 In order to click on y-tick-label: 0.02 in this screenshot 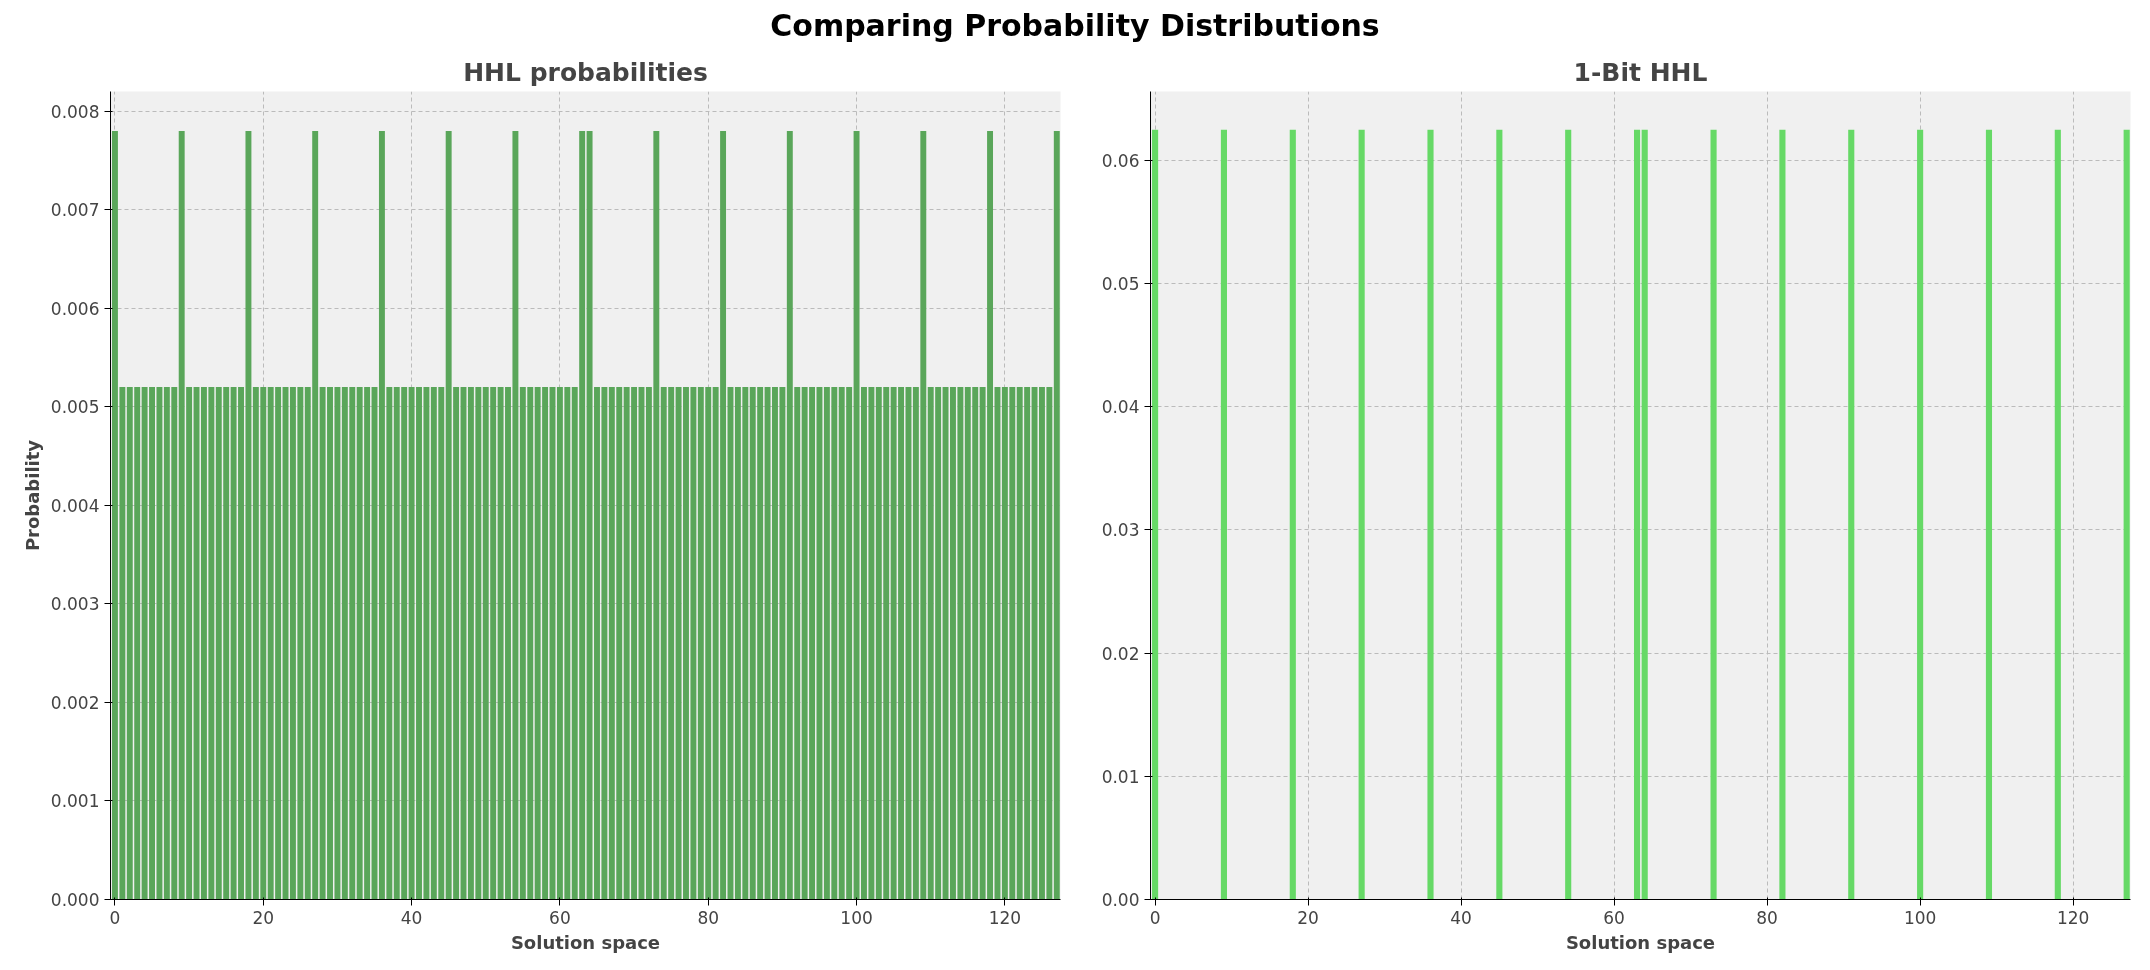, I will do `click(1120, 653)`.